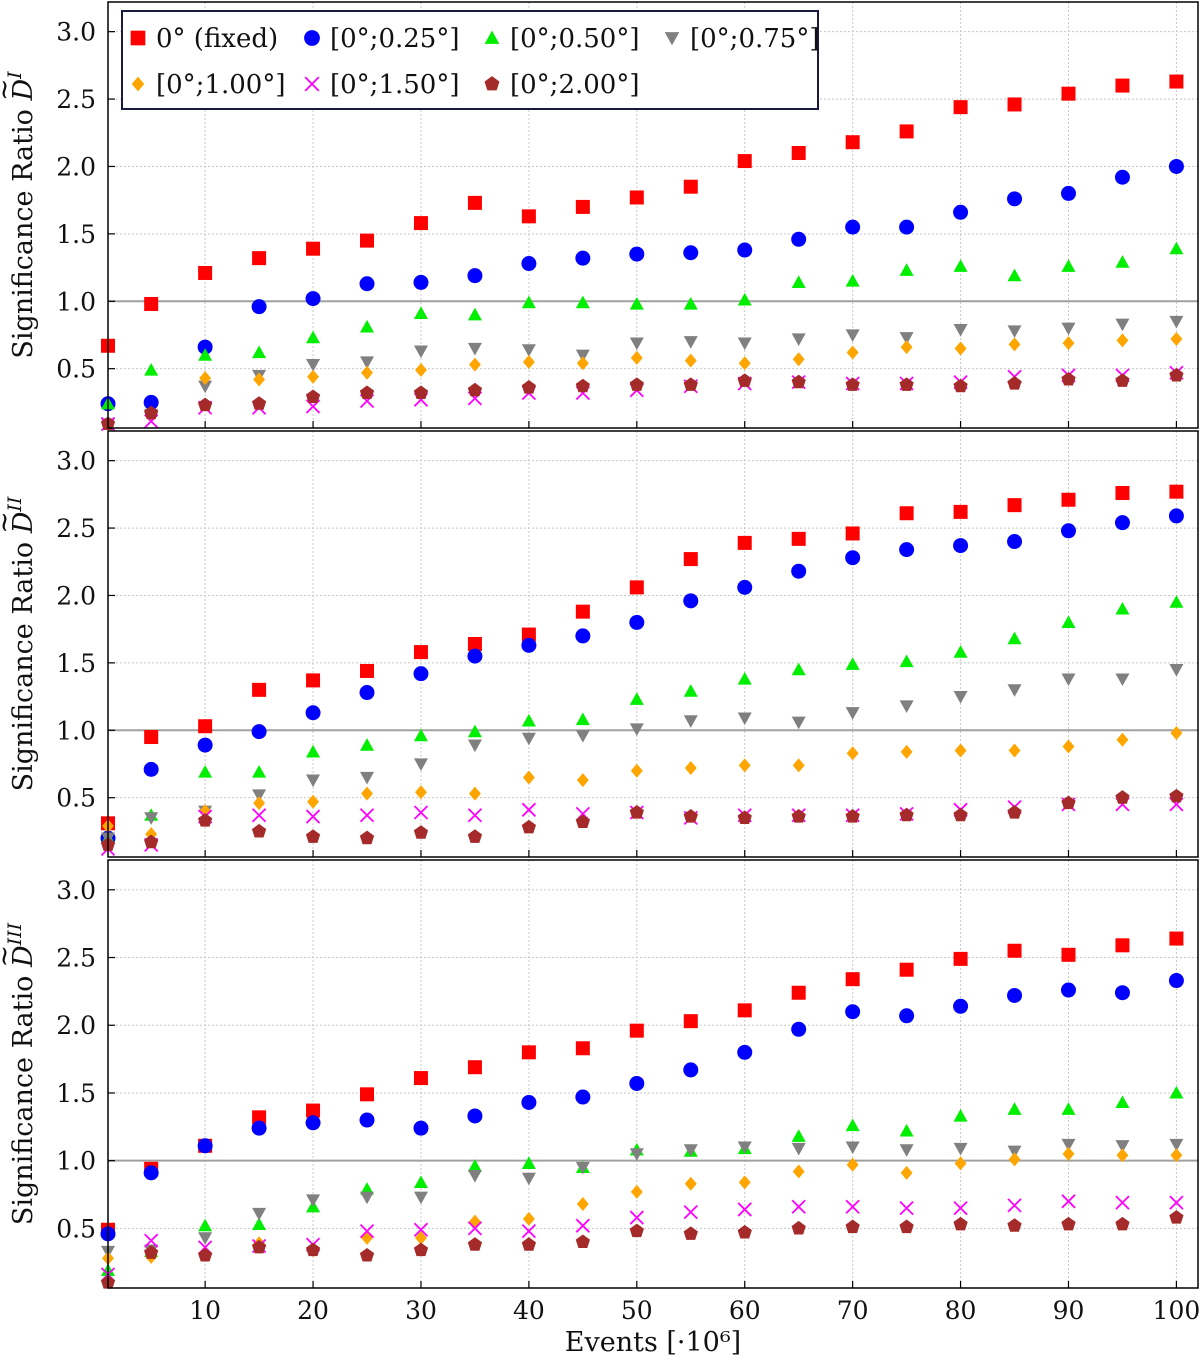  Describe the element at coordinates (76, 369) in the screenshot. I see `y-tick-label: 0.5` at that location.